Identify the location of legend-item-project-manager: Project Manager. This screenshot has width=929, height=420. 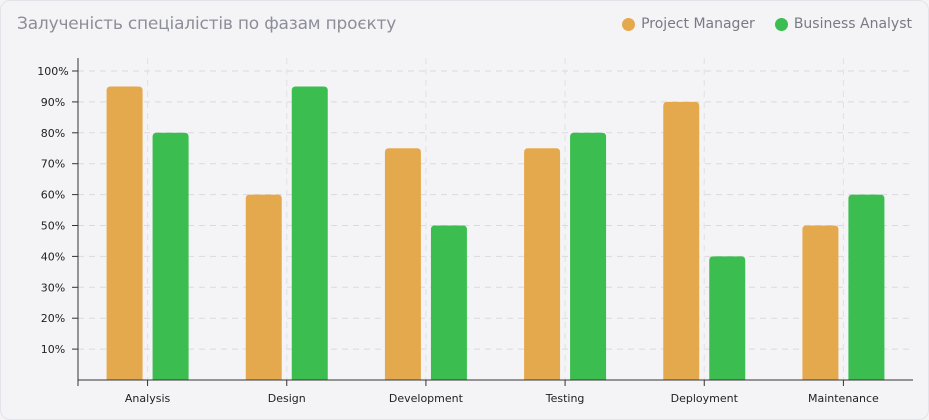
(688, 24).